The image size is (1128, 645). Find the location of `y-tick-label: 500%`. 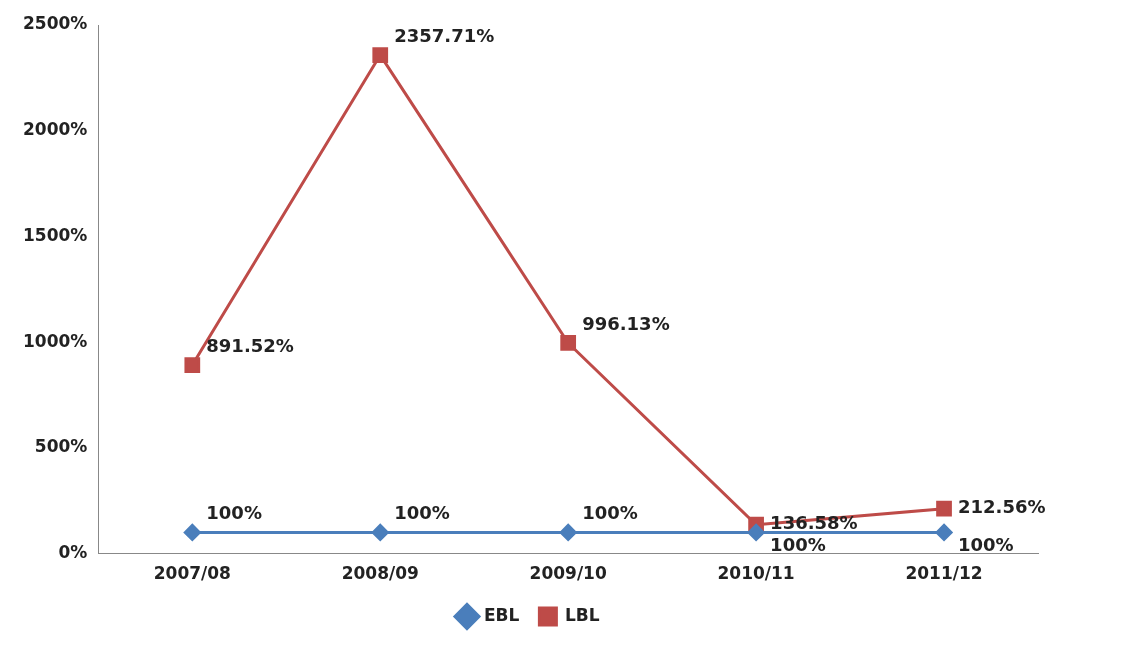

y-tick-label: 500% is located at coordinates (61, 446).